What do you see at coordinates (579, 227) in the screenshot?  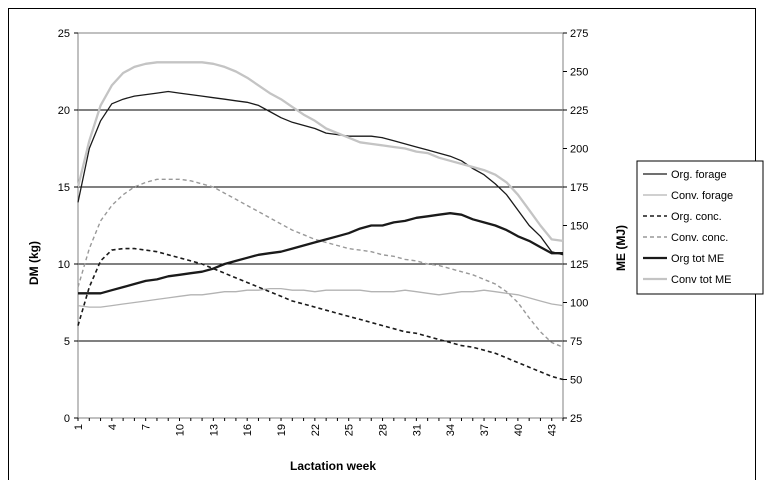 I see `right-tick-label: 150` at bounding box center [579, 227].